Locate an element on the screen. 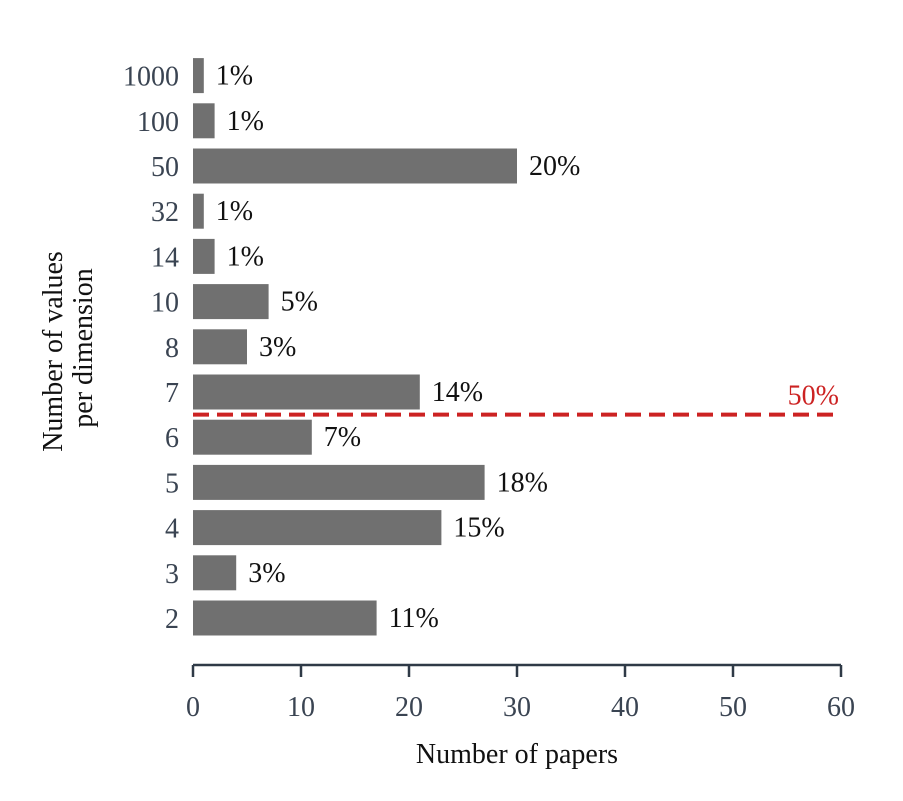  y-axis-title: Number of values per dimension is located at coordinates (68, 348).